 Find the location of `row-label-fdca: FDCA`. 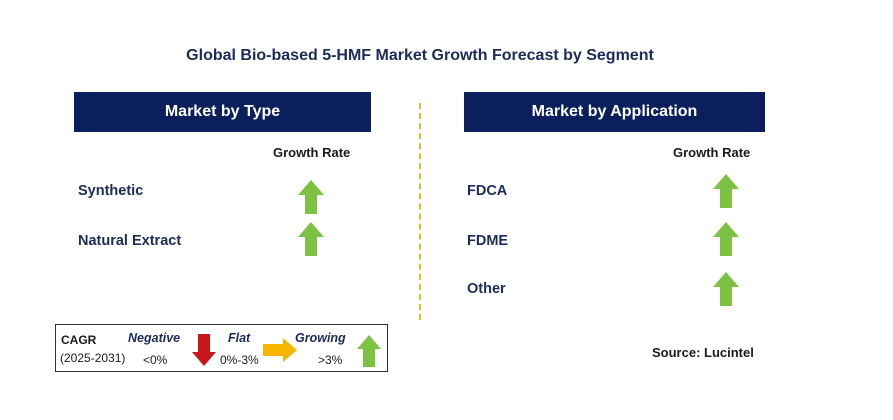

row-label-fdca: FDCA is located at coordinates (487, 191).